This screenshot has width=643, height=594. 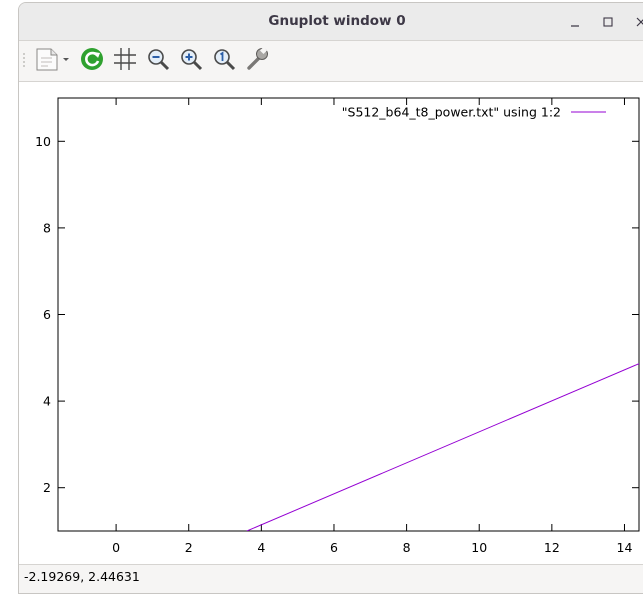 I want to click on configure-button, so click(x=257, y=61).